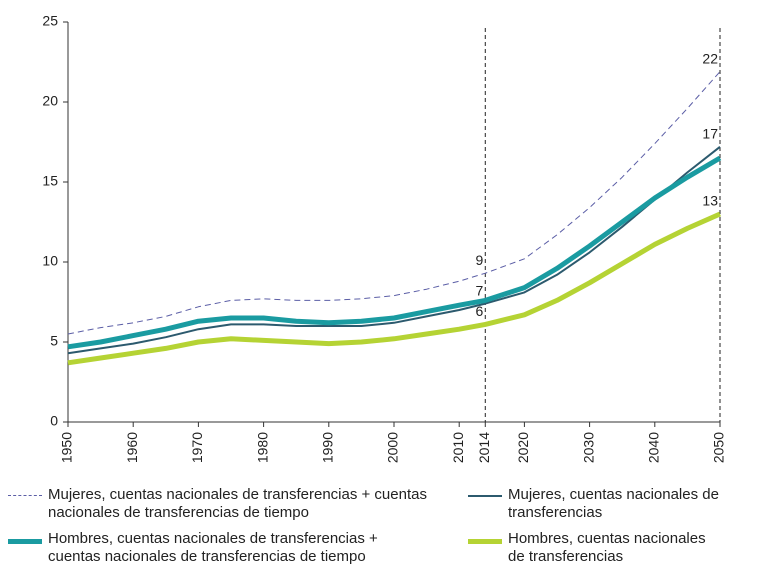  Describe the element at coordinates (197, 447) in the screenshot. I see `x-tick-label: 1970` at that location.